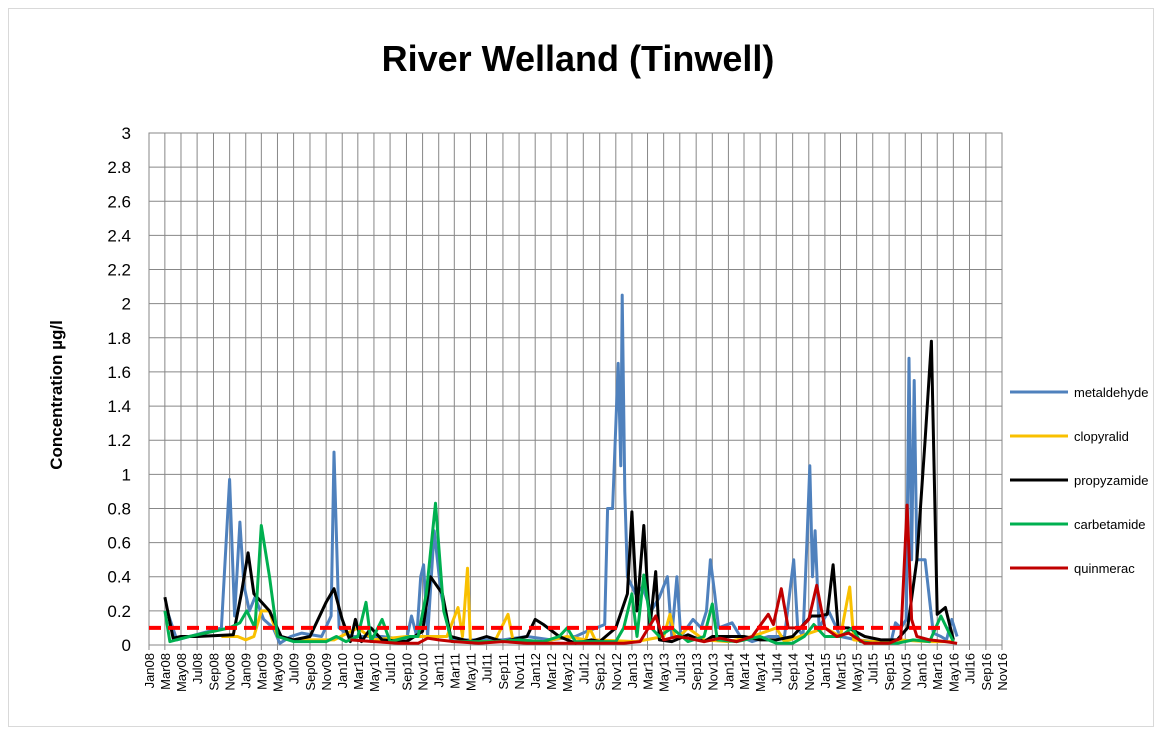  Describe the element at coordinates (126, 133) in the screenshot. I see `y-tick-label: 3` at that location.